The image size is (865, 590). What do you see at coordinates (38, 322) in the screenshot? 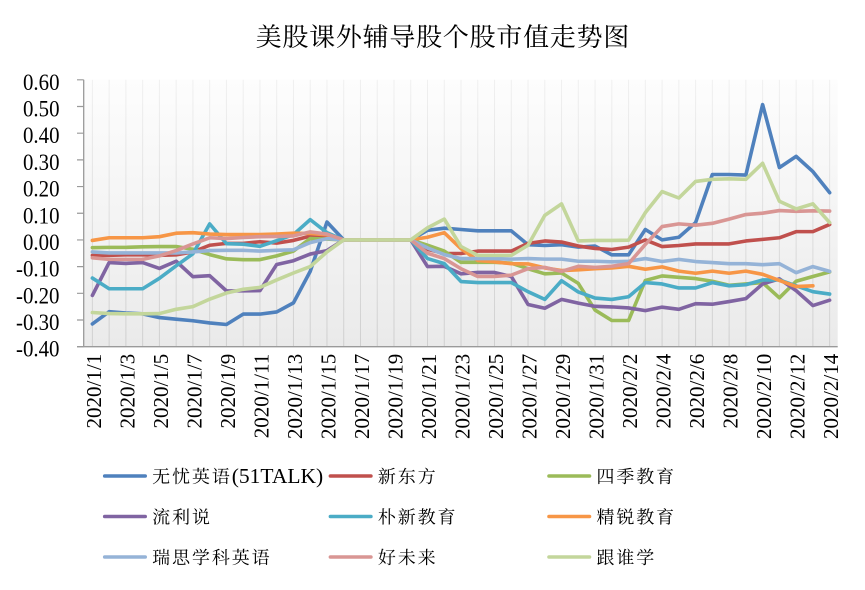
I see `svg-text: -0.30` at bounding box center [38, 322].